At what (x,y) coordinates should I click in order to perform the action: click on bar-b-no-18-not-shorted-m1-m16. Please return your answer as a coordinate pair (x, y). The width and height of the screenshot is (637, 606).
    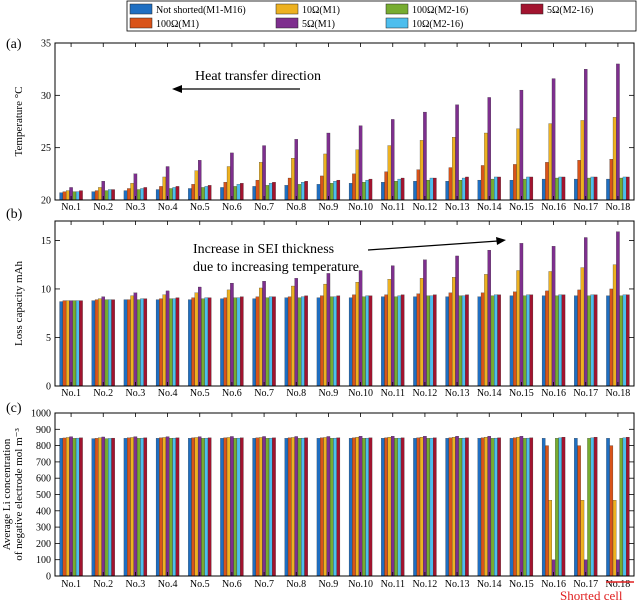
    Looking at the image, I should click on (608, 341).